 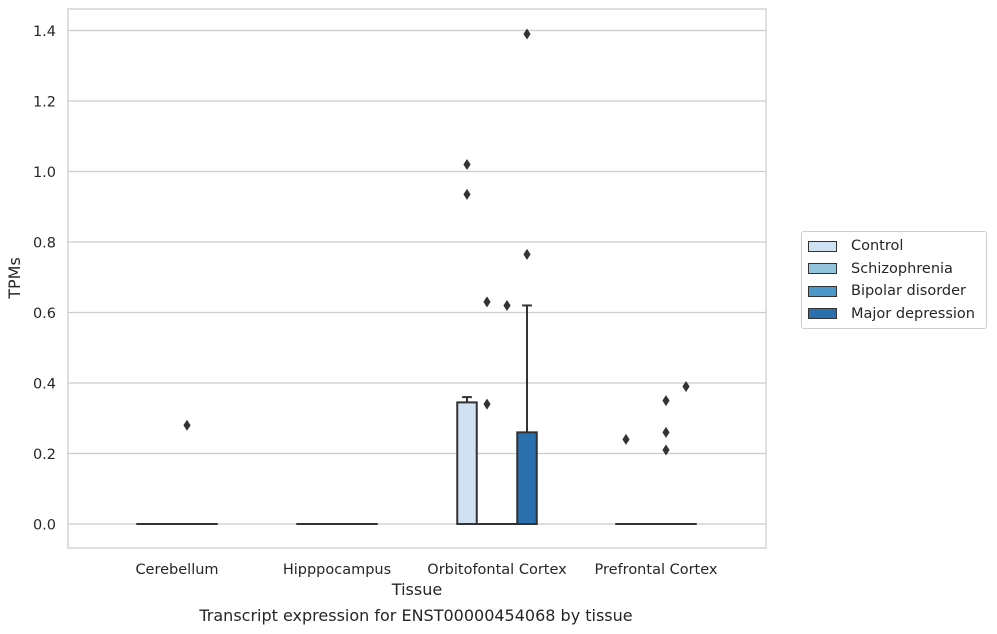 What do you see at coordinates (913, 313) in the screenshot?
I see `legend-label: Major depression` at bounding box center [913, 313].